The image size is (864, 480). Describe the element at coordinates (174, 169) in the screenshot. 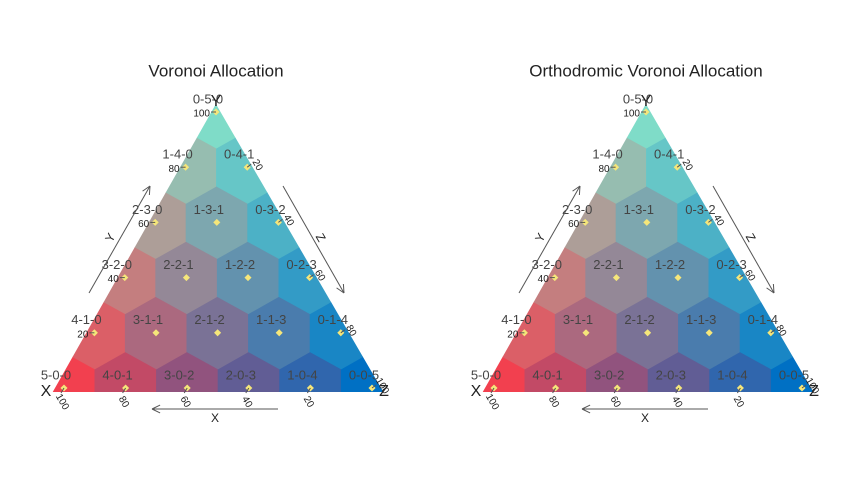

I see `y-tick-label: 80` at that location.